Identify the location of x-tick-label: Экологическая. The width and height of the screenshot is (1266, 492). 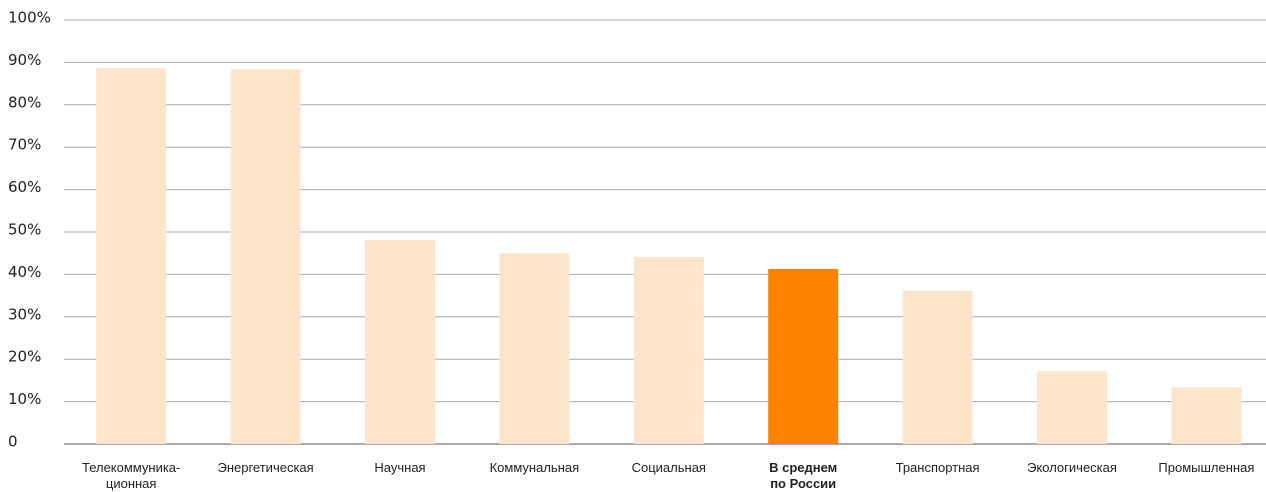
(1072, 467).